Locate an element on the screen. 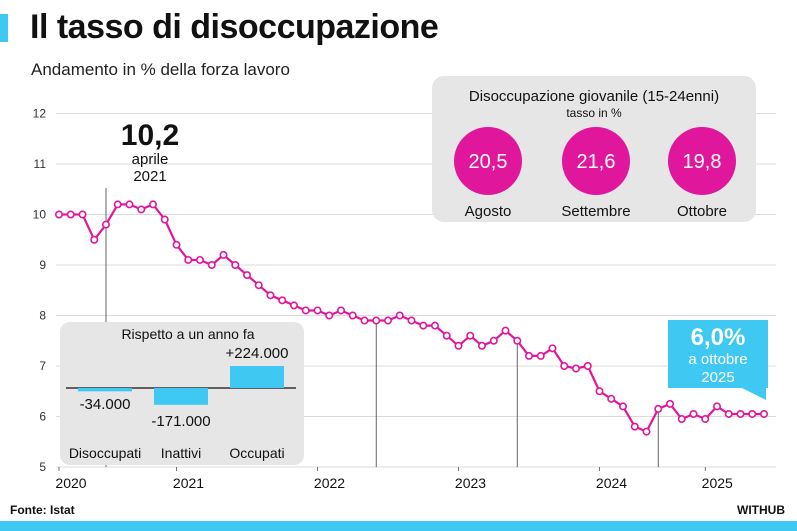 This screenshot has width=797, height=531. source-label: Fonte: Istat is located at coordinates (42, 510).